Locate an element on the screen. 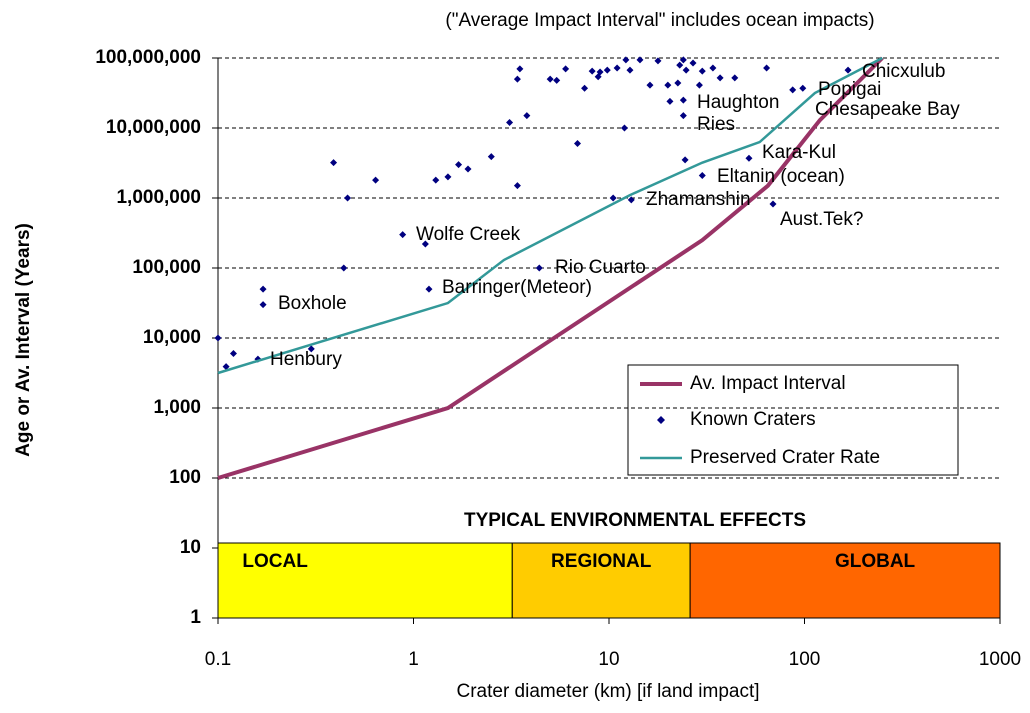  crater-name: Chesapeake Bay is located at coordinates (887, 109).